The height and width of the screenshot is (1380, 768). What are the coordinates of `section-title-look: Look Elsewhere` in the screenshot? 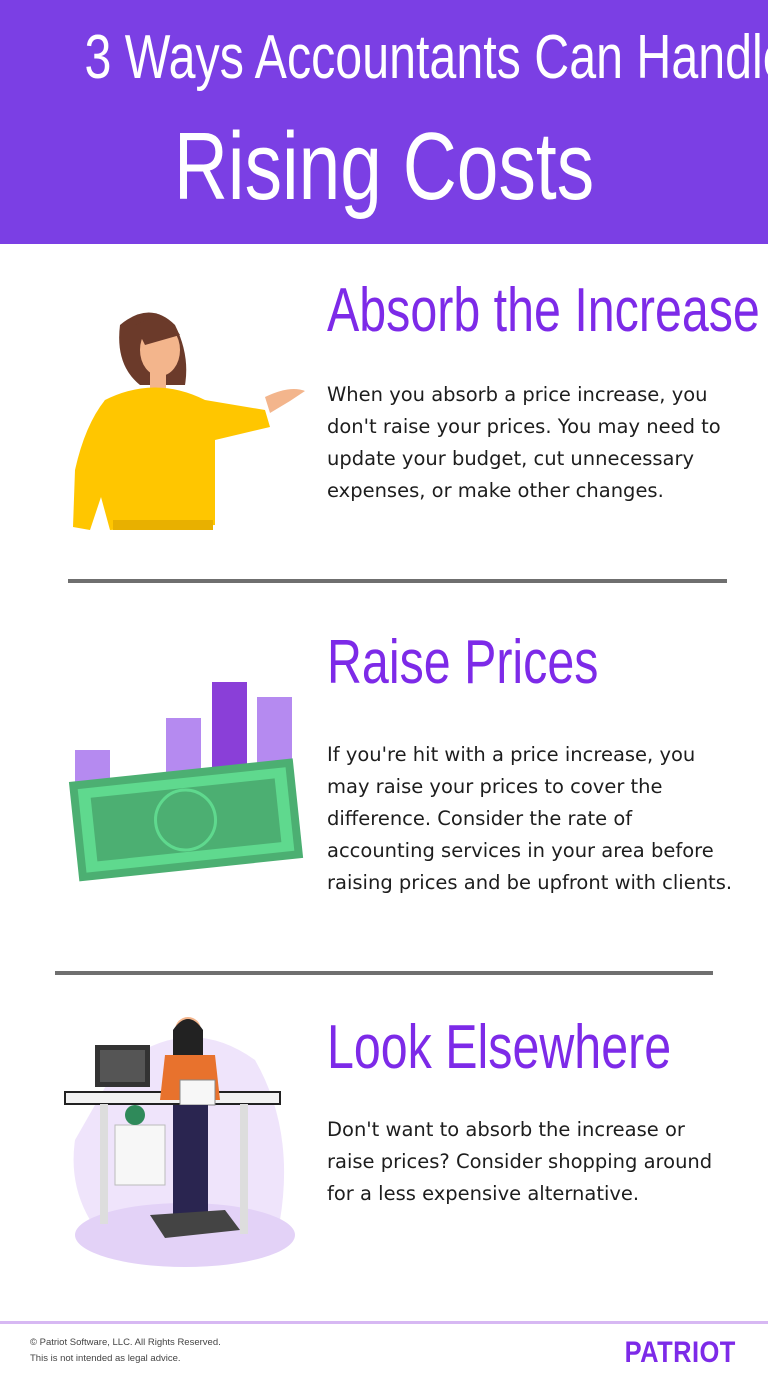 It's located at (499, 1047).